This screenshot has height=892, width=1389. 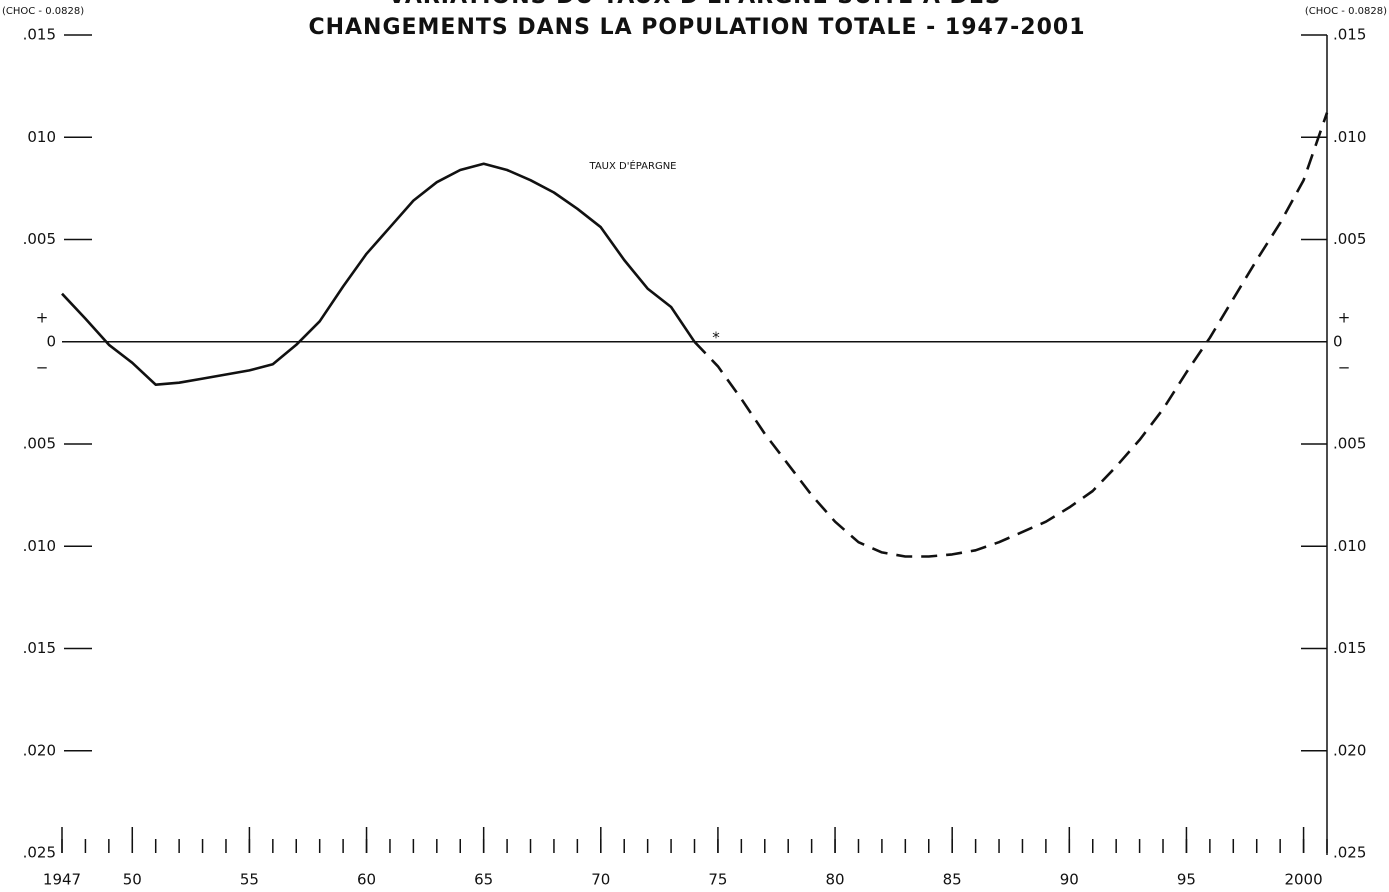 I want to click on x-tick-label: 65, so click(x=483, y=880).